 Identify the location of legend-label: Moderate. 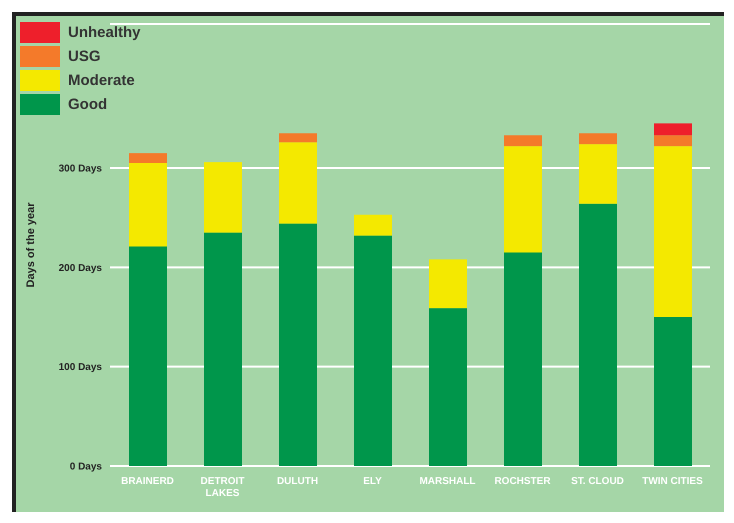
(101, 80).